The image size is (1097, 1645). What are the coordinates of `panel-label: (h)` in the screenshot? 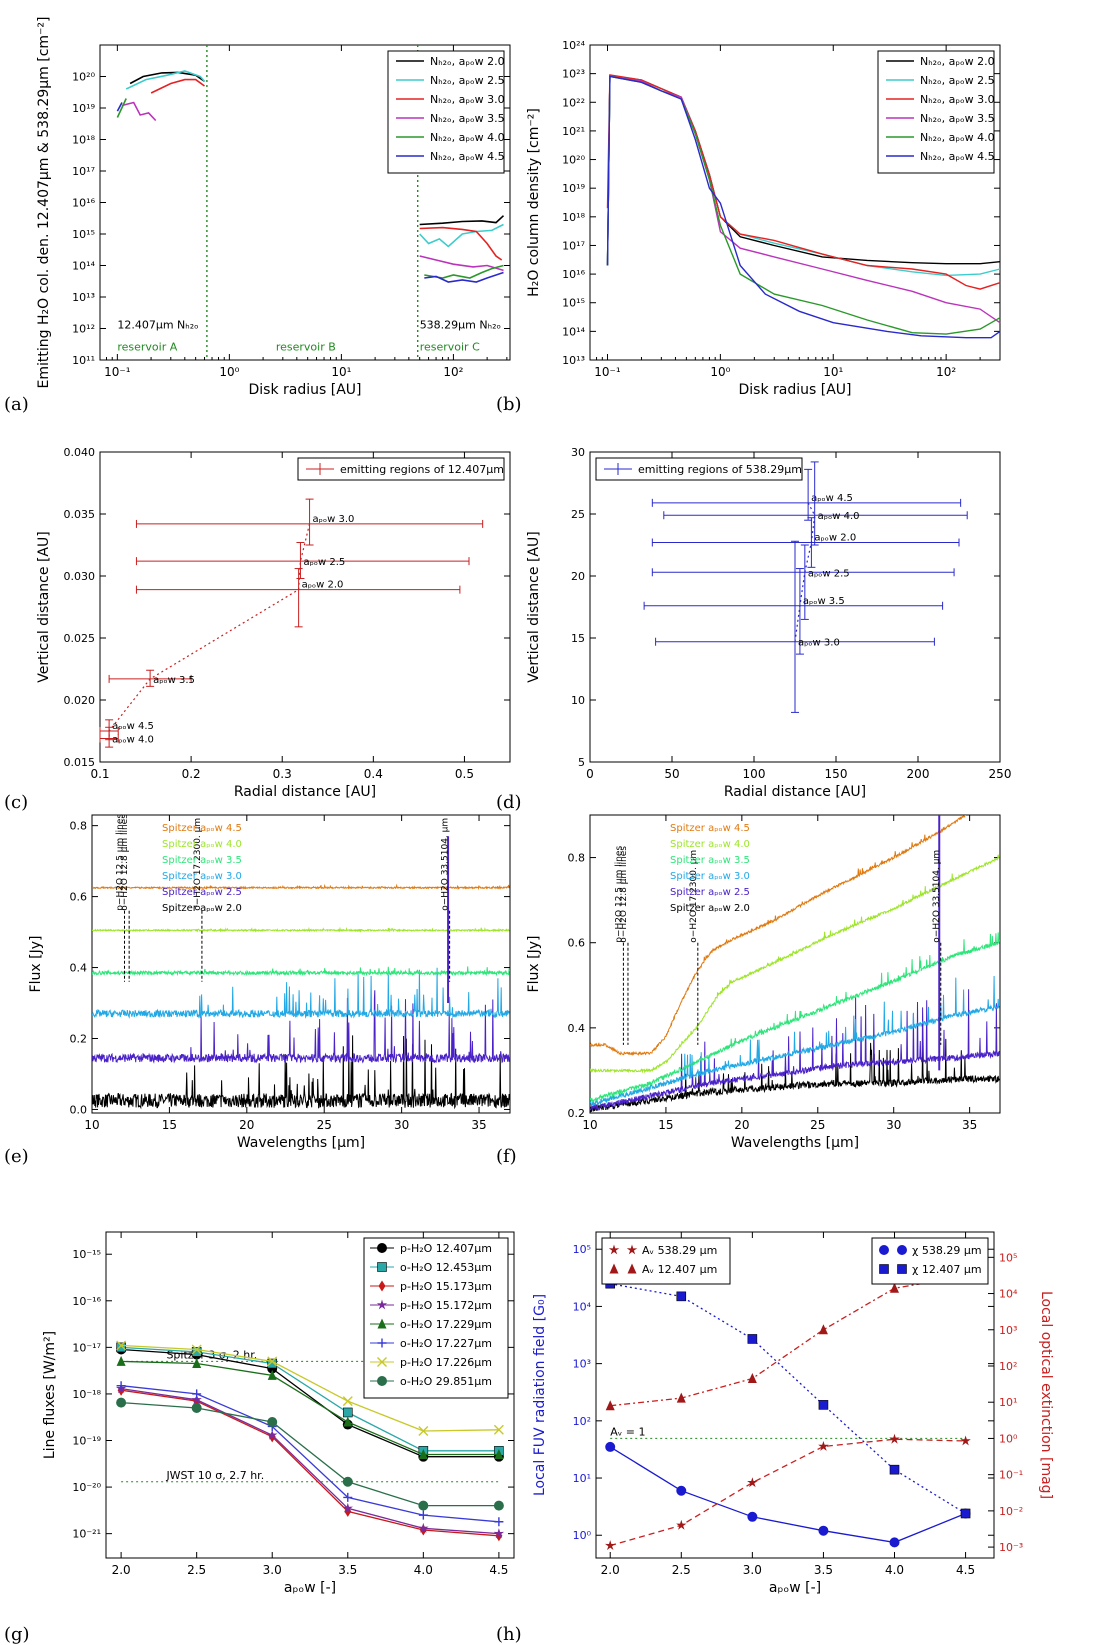 It's located at (509, 1634).